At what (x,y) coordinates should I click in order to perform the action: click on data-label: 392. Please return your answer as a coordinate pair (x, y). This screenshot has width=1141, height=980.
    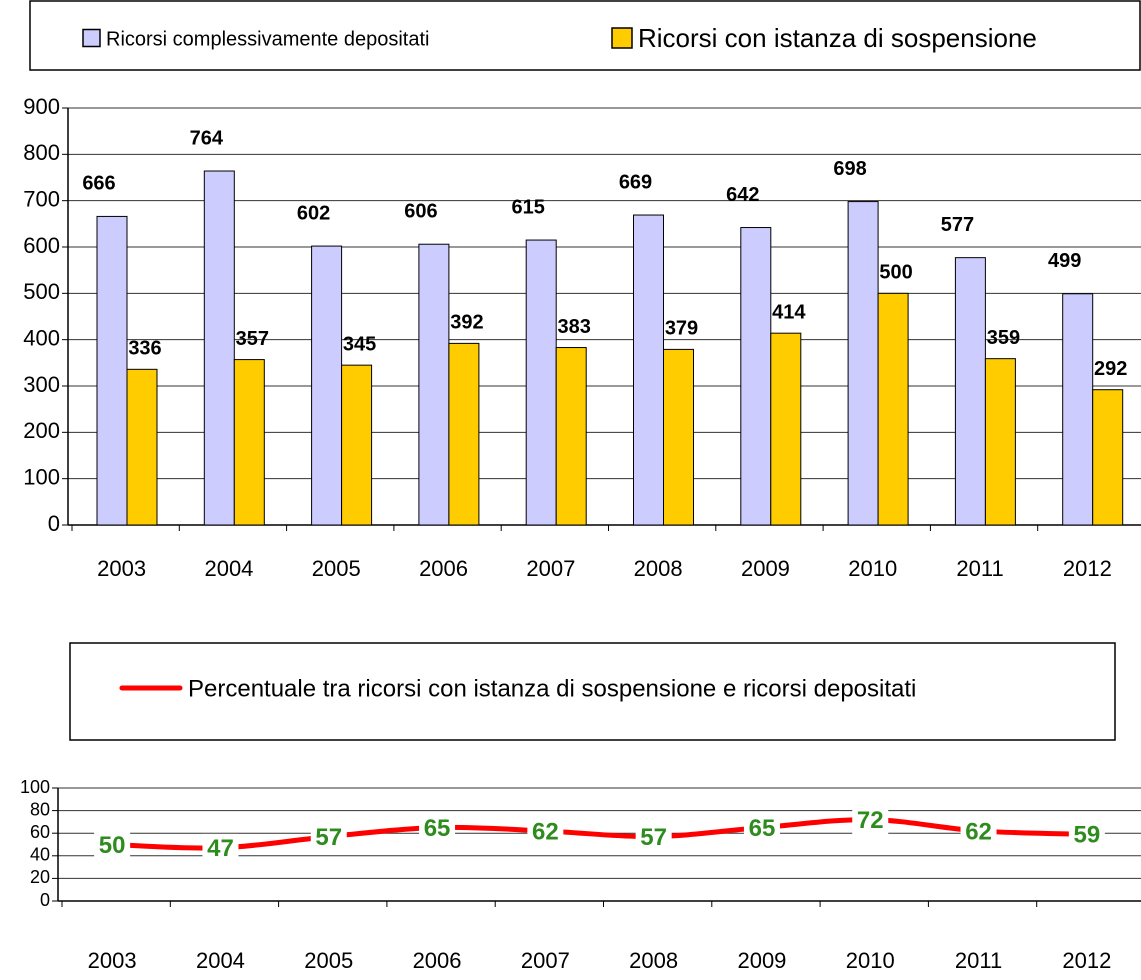
    Looking at the image, I should click on (466, 323).